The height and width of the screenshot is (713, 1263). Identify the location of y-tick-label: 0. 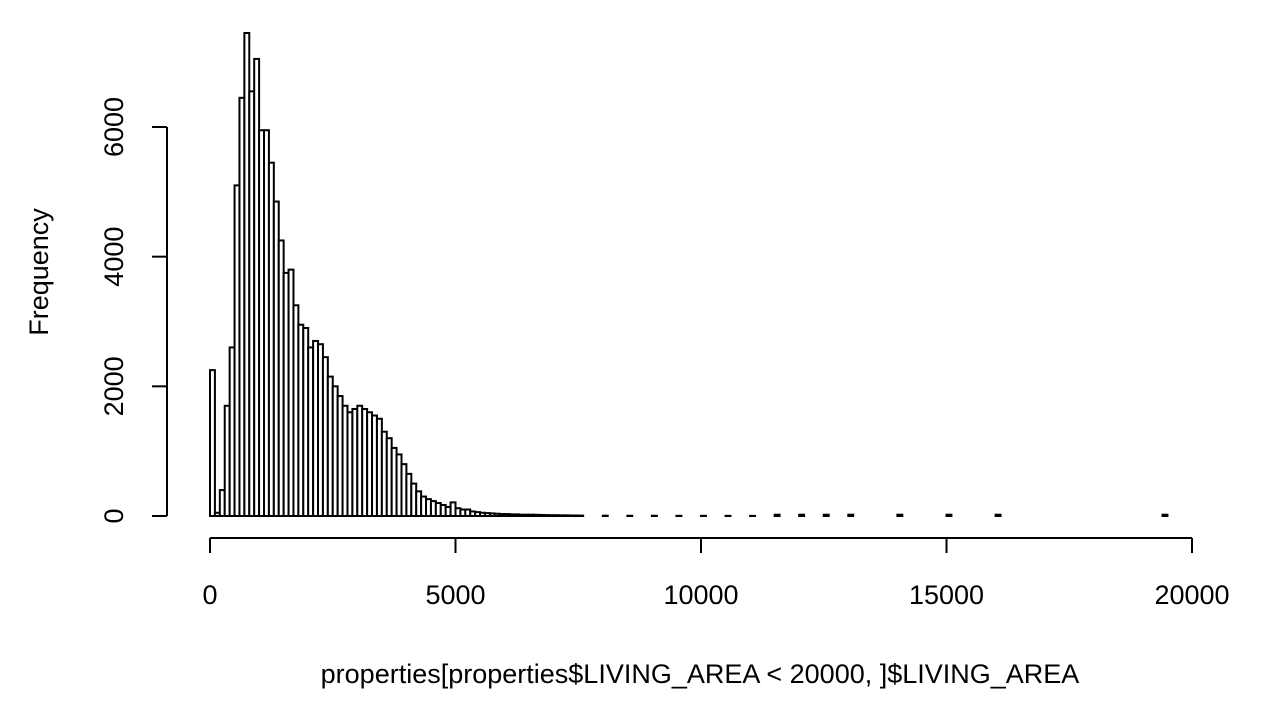
(114, 515).